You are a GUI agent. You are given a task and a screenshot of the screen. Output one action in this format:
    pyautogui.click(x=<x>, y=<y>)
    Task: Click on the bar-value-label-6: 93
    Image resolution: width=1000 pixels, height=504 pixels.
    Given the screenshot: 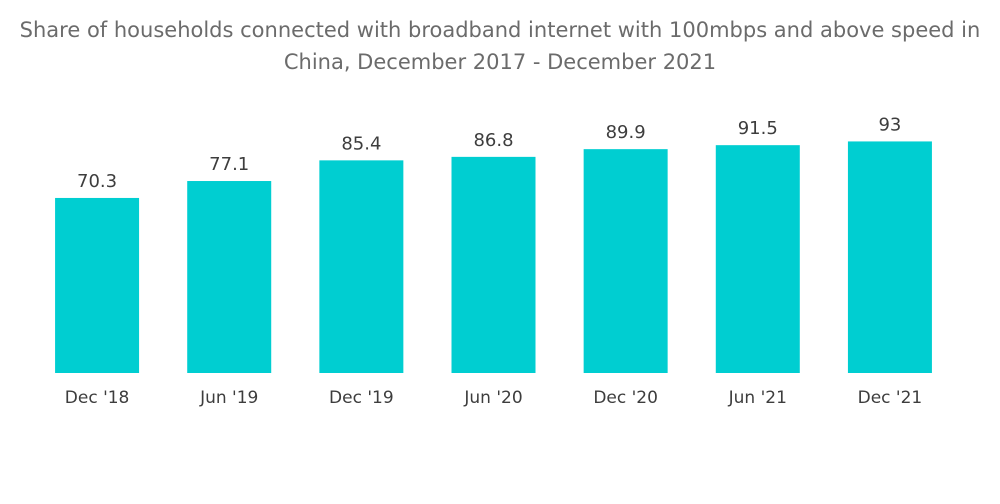 What is the action you would take?
    pyautogui.click(x=889, y=124)
    